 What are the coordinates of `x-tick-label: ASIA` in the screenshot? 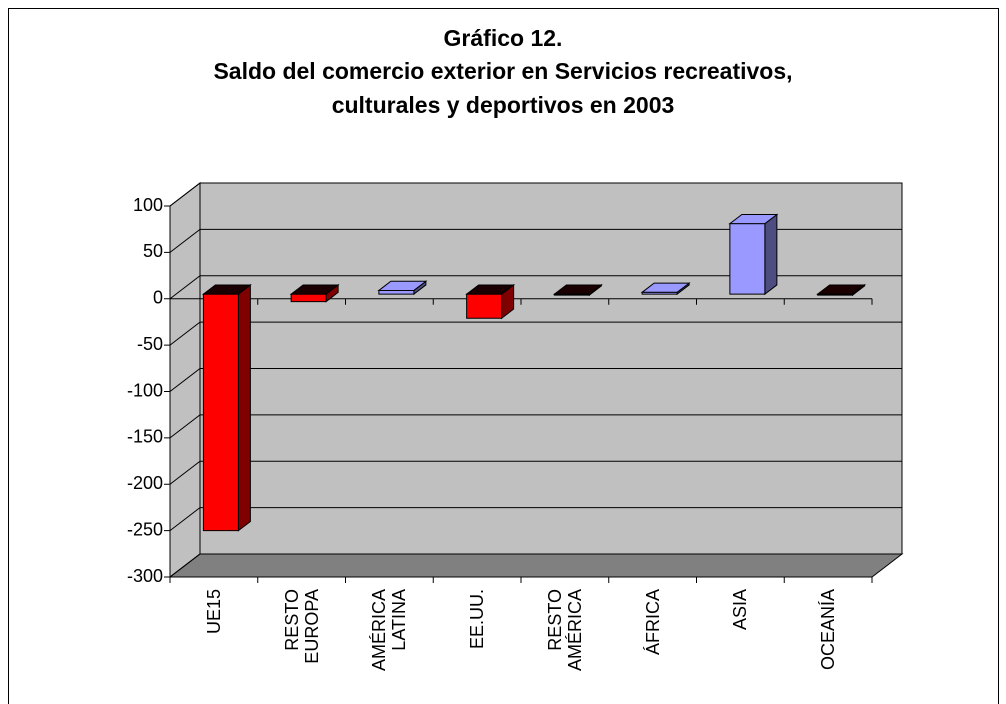 It's located at (740, 610).